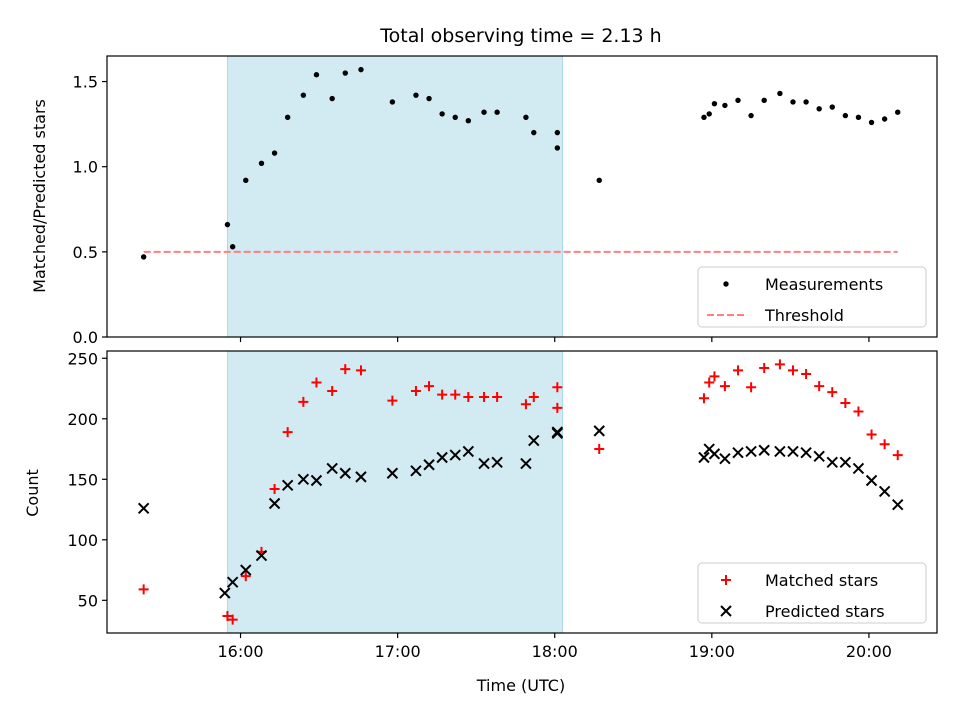 This screenshot has width=960, height=720. I want to click on legend: Matched stars Predicted stars, so click(812, 593).